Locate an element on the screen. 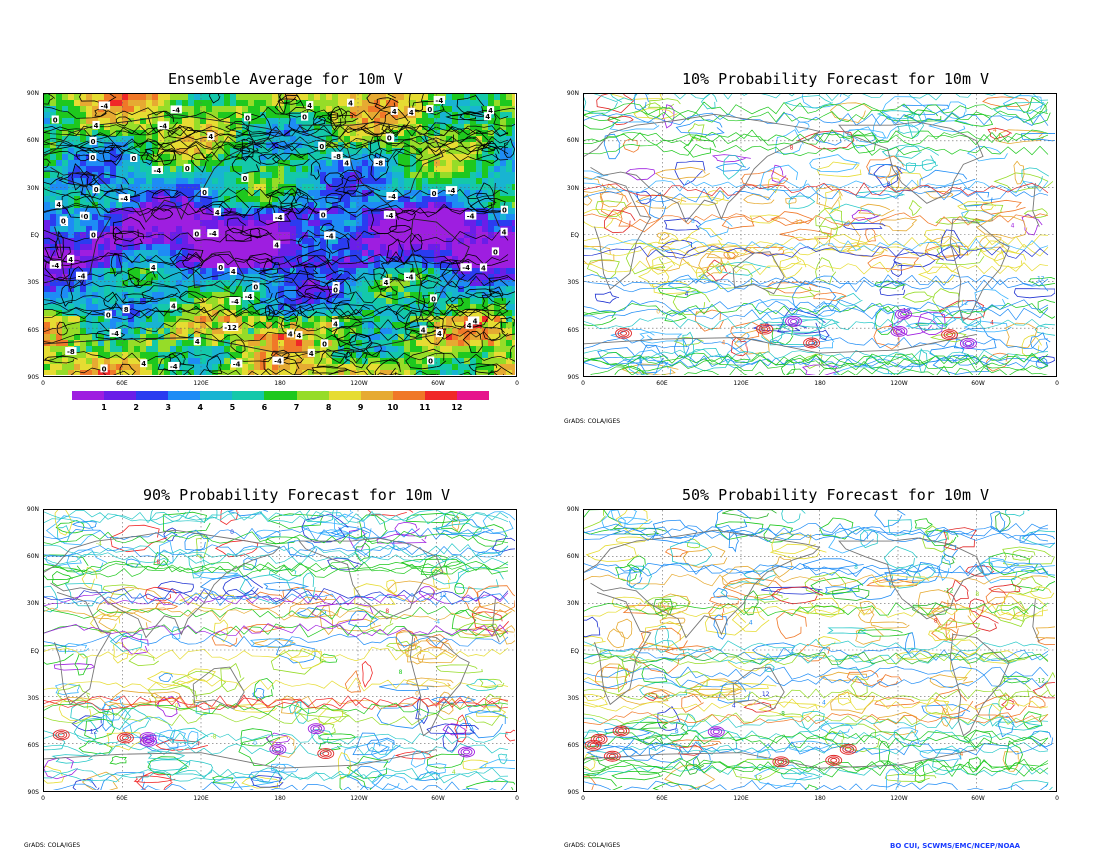 The height and width of the screenshot is (850, 1100). svg-text: -12 is located at coordinates (230, 328).